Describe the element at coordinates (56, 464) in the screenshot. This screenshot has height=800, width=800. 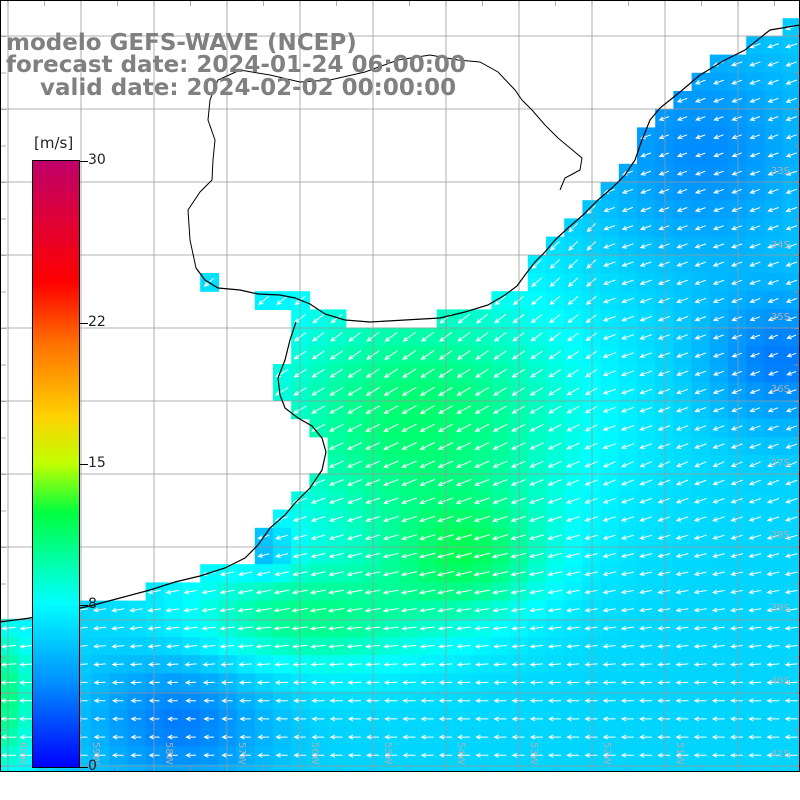
I see `colorbar` at that location.